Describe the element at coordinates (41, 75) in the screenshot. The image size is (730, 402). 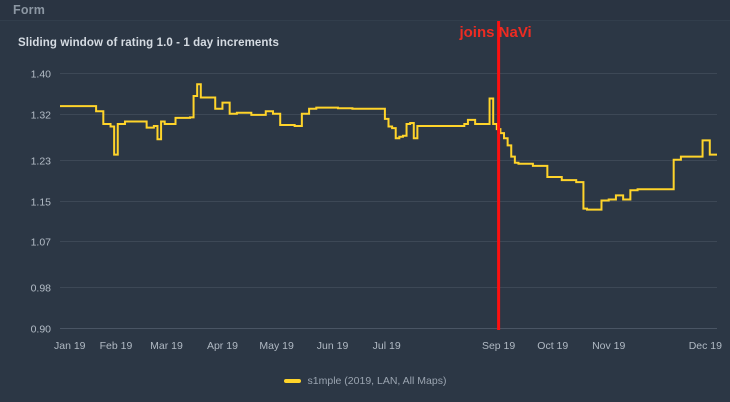
I see `y-axis-tick-label: 1.40` at that location.